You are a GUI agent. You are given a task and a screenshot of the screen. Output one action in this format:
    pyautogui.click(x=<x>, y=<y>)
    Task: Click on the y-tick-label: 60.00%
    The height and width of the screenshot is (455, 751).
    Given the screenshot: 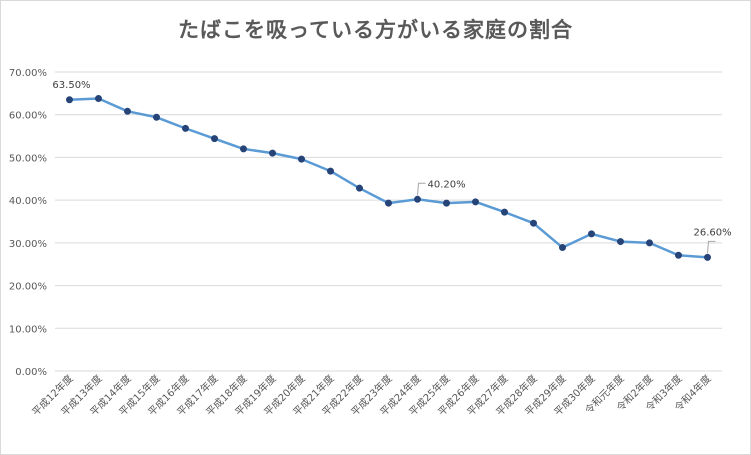 What is the action you would take?
    pyautogui.click(x=28, y=116)
    